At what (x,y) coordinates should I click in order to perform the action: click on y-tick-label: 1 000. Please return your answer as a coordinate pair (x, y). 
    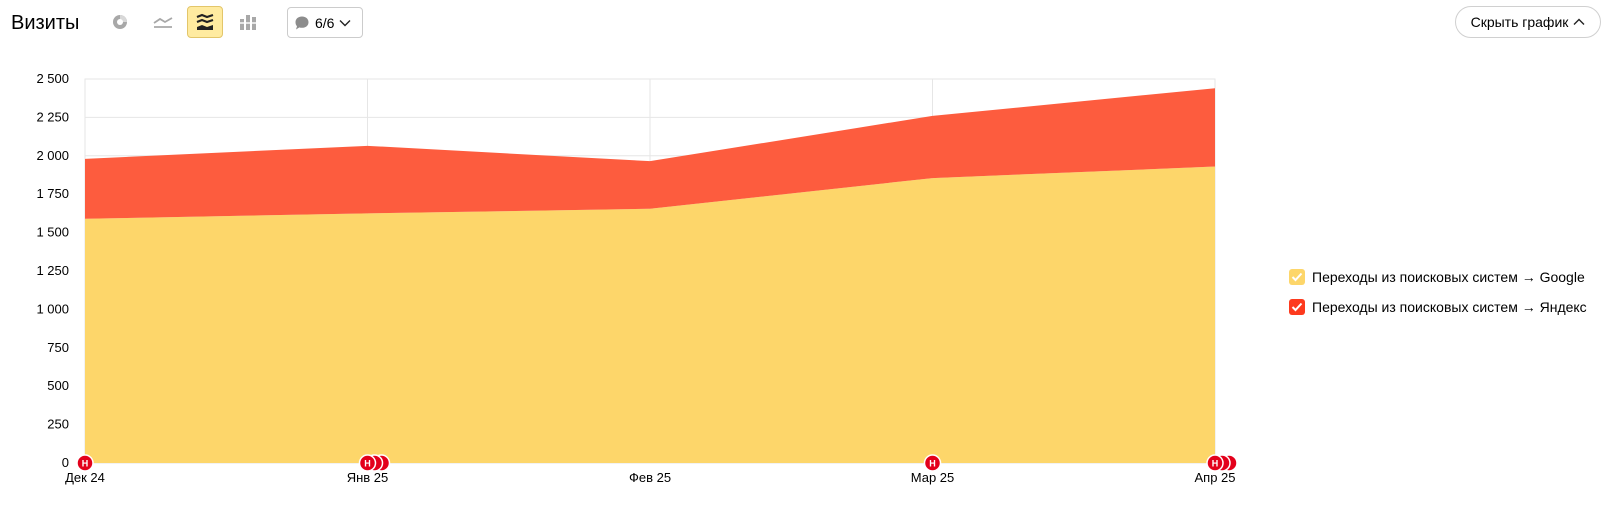
    Looking at the image, I should click on (52, 308).